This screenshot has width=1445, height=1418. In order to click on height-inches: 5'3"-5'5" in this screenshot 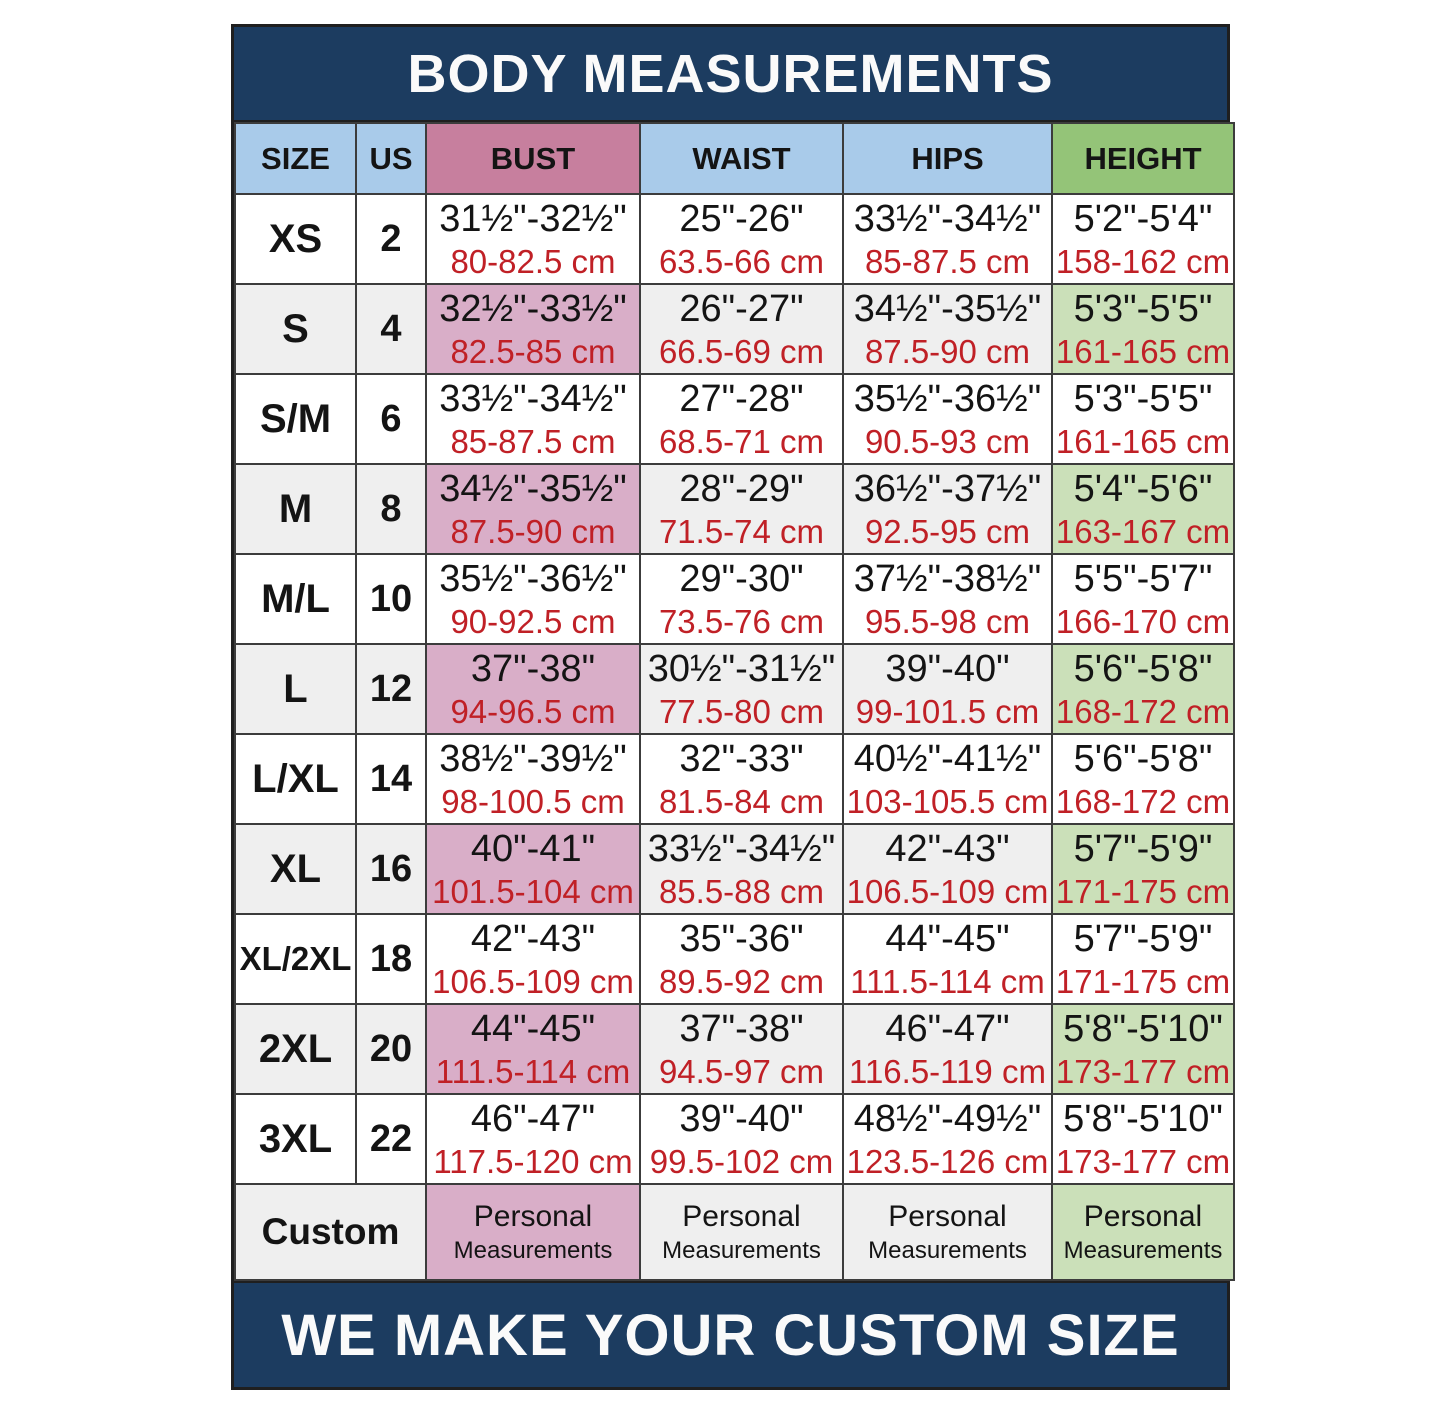, I will do `click(1143, 398)`.